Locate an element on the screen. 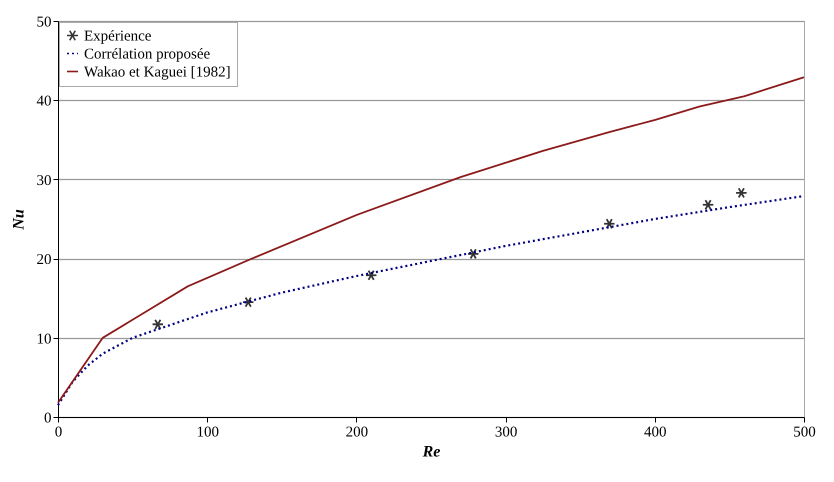  legend-label: Wakao et Kaguei [1982] is located at coordinates (157, 72).